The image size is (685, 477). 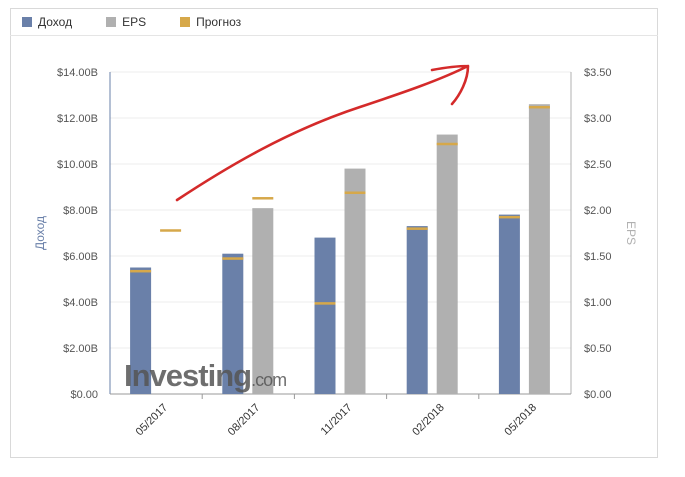 I want to click on y-right-tick-label: $2.00, so click(x=598, y=211).